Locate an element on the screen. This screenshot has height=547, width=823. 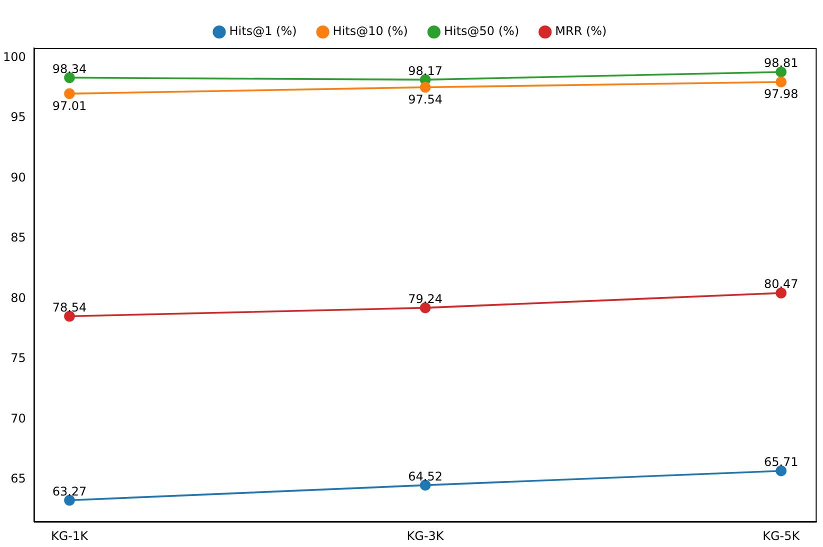
y-tick-label: 80 is located at coordinates (18, 297).